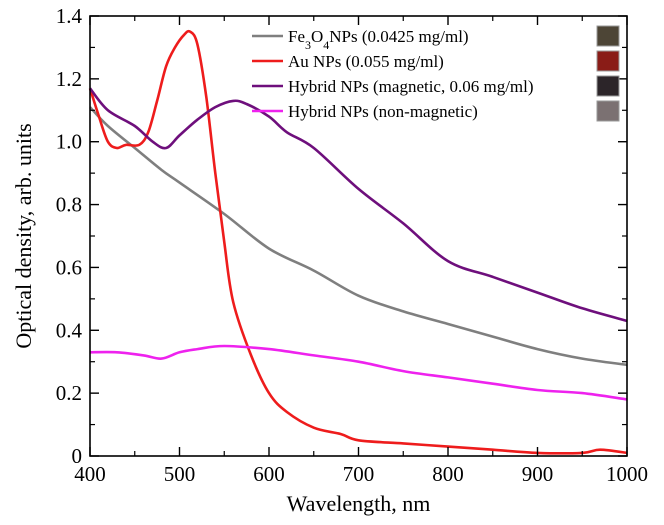 The image size is (664, 525). Describe the element at coordinates (538, 474) in the screenshot. I see `x-tick-label: 900` at that location.